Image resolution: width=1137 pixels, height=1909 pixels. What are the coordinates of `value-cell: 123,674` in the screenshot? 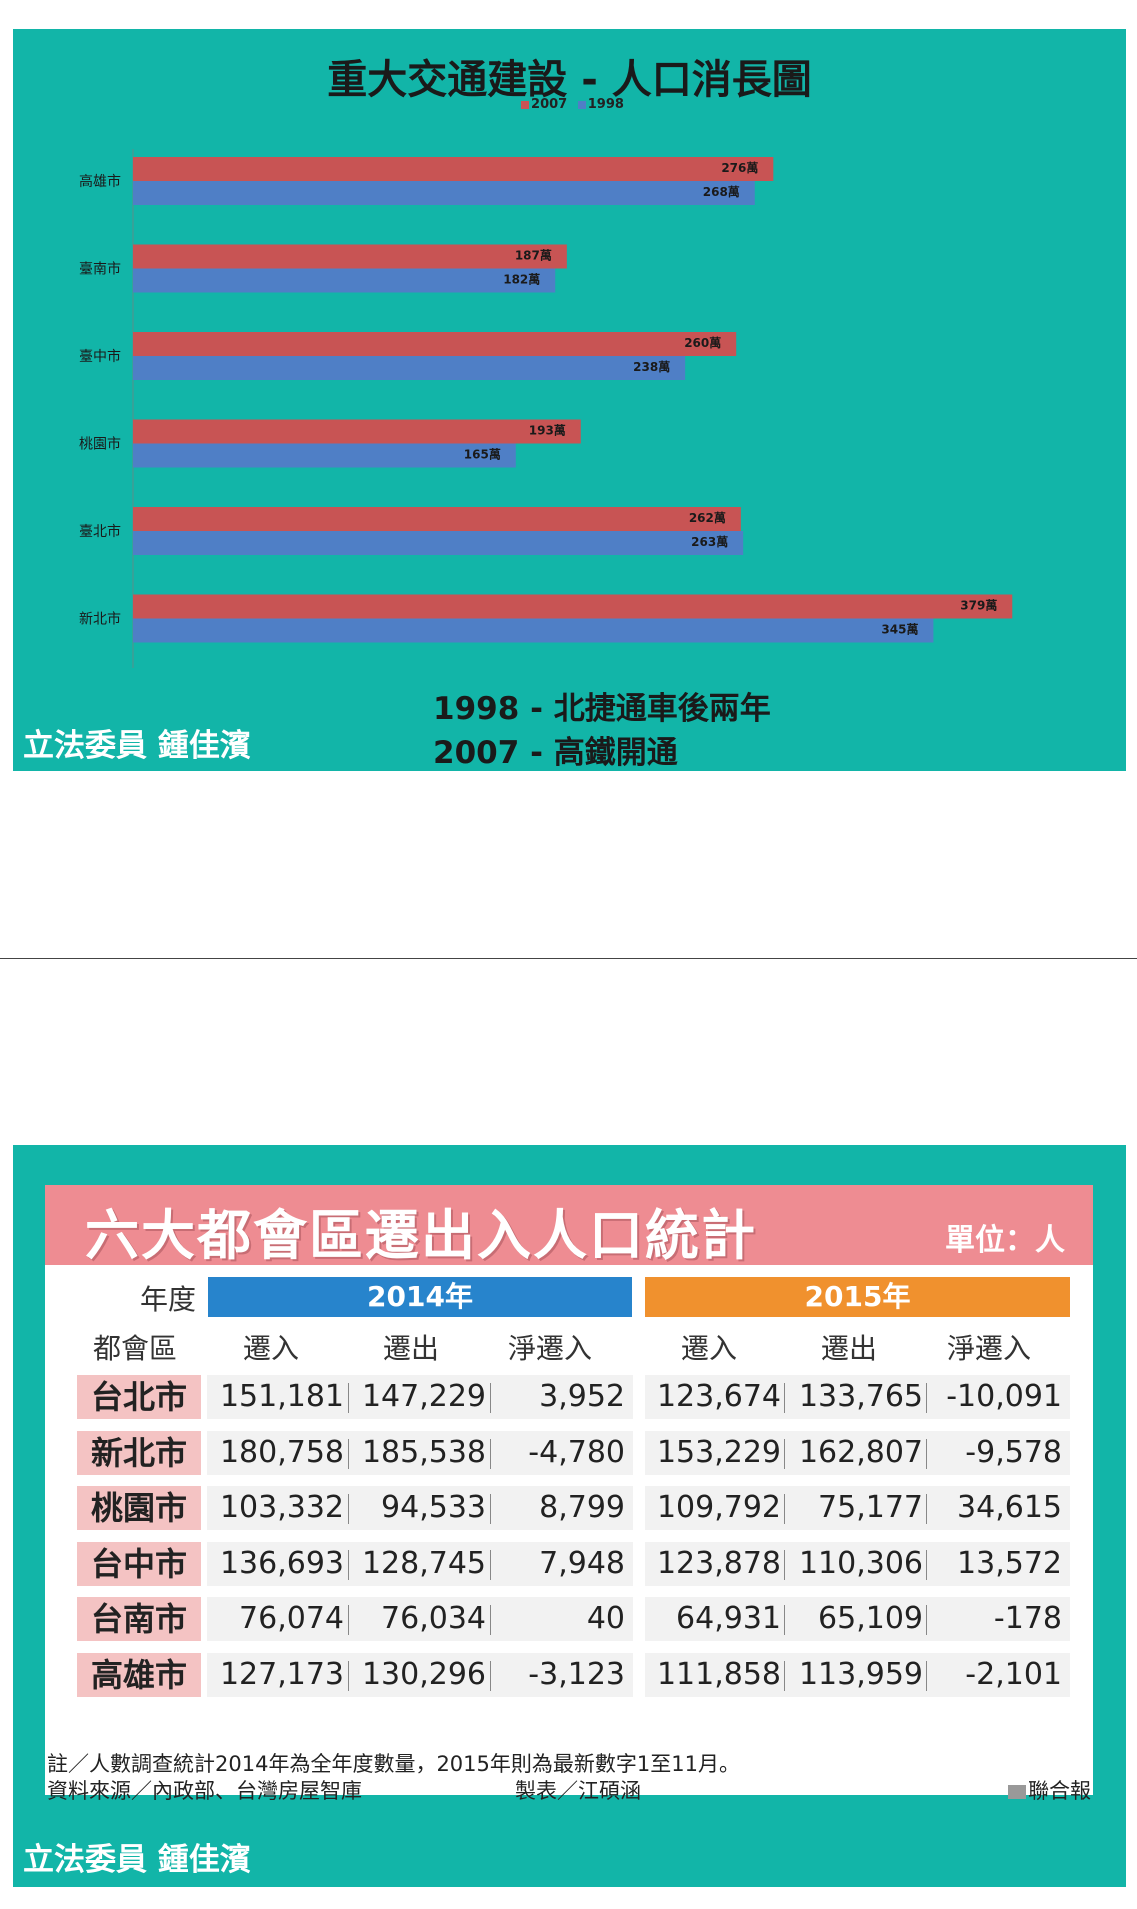 It's located at (718, 1396).